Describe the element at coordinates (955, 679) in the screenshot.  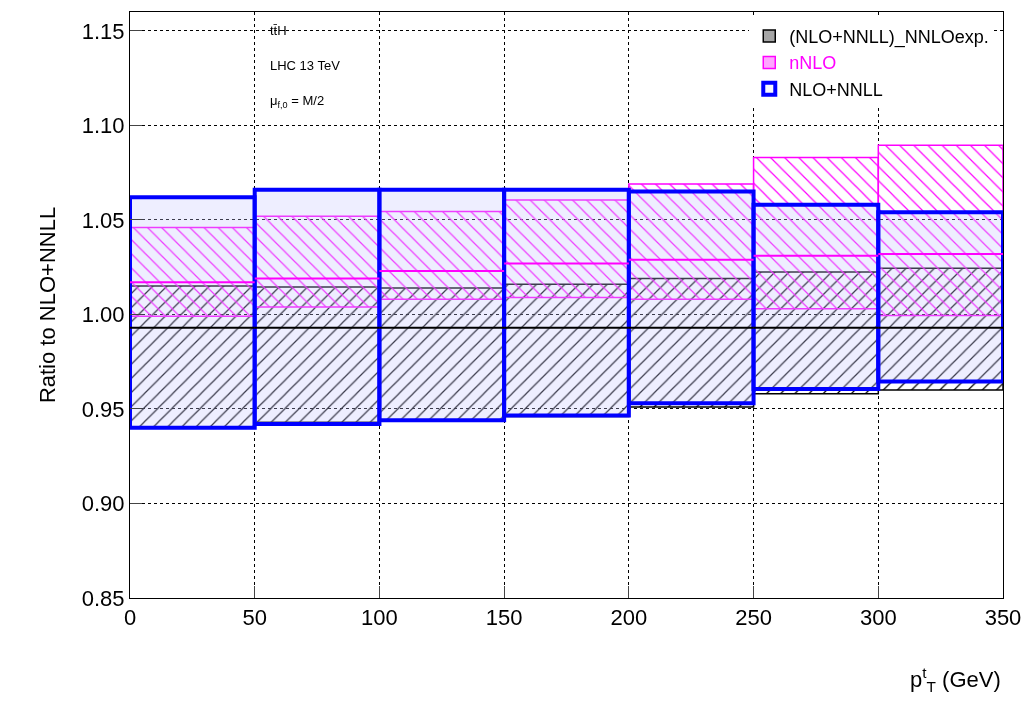
I see `x-axis-title: p$^{t}$$_{T}$ (GeV)` at that location.